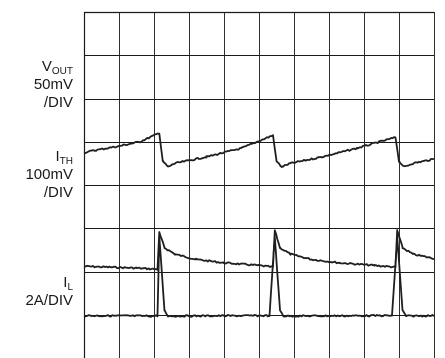 The height and width of the screenshot is (358, 445). What do you see at coordinates (259, 150) in the screenshot?
I see `trace-ith` at bounding box center [259, 150].